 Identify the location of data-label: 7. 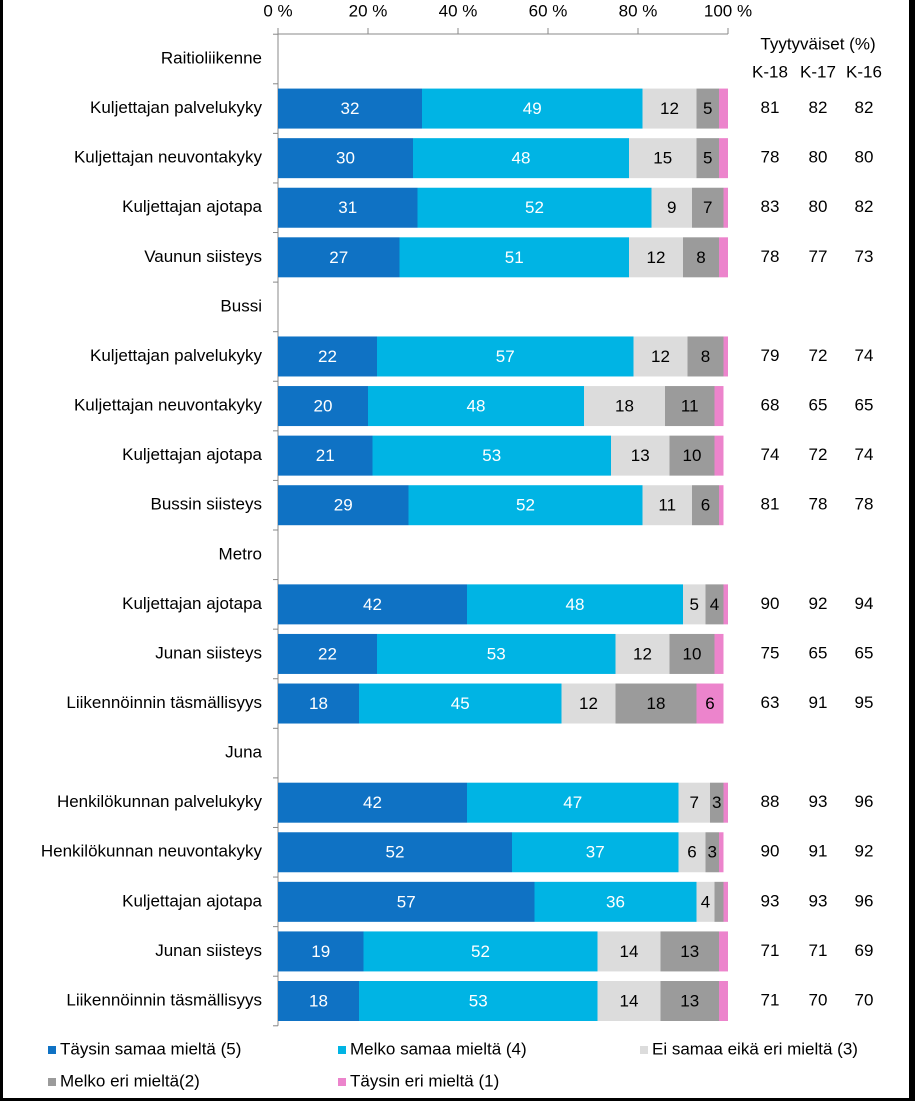
(694, 802).